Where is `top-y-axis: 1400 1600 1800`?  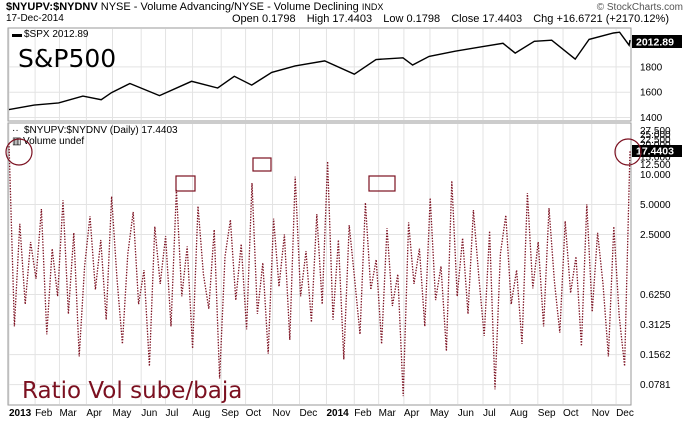 top-y-axis: 1400 1600 1800 is located at coordinates (651, 93).